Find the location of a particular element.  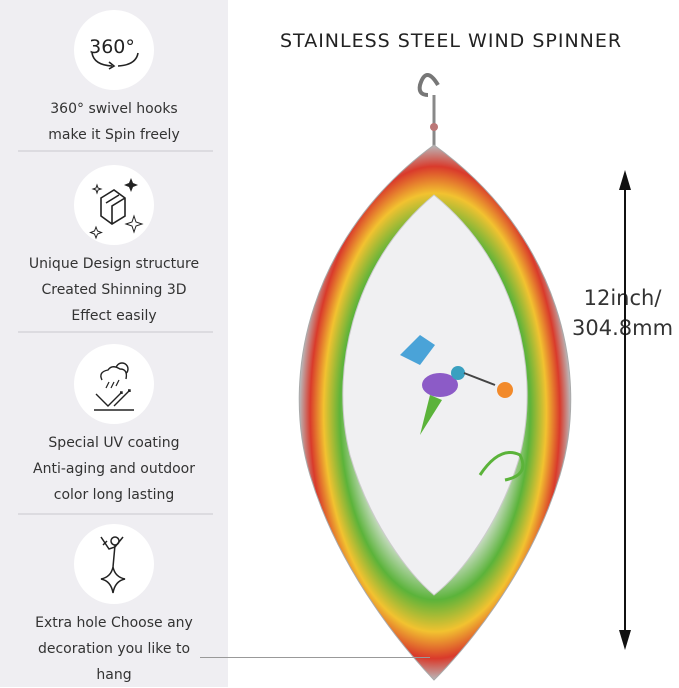

height-arrow-icon is located at coordinates (625, 410).